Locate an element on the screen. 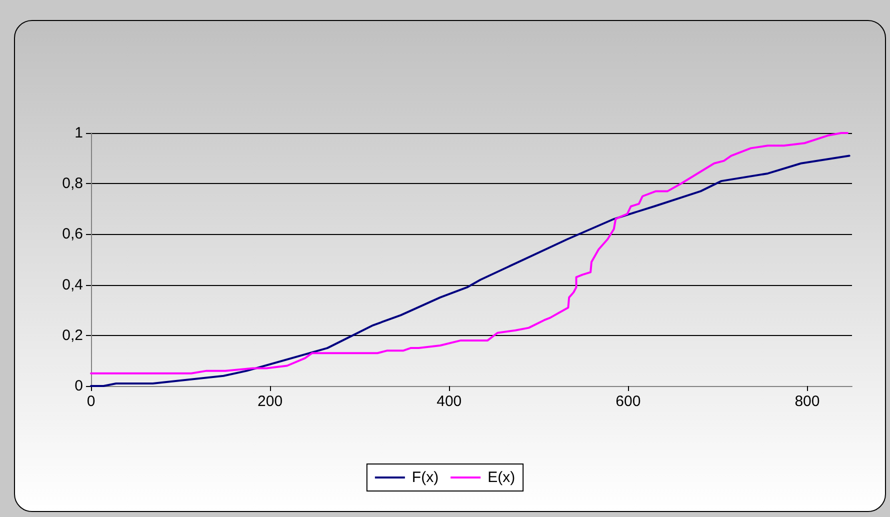 The image size is (890, 517). x-tick-label: 200 is located at coordinates (270, 401).